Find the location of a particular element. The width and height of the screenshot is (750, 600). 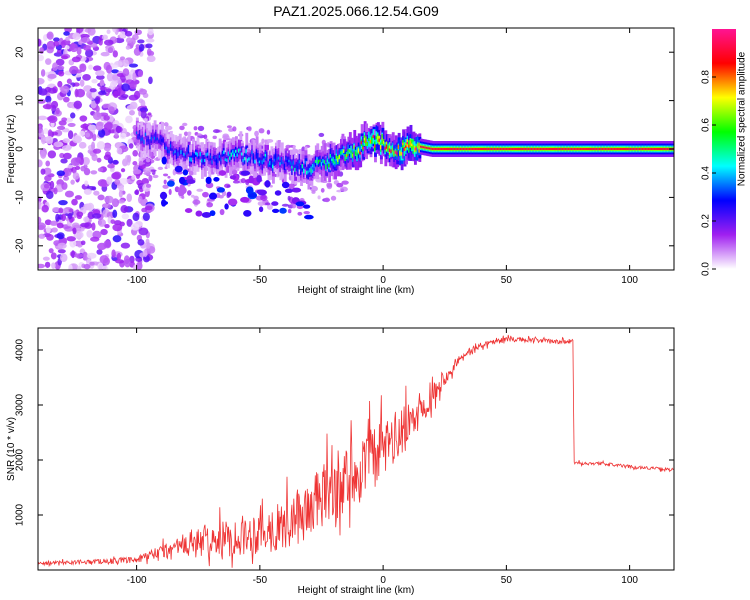

x-tick-label: -50 is located at coordinates (260, 580).